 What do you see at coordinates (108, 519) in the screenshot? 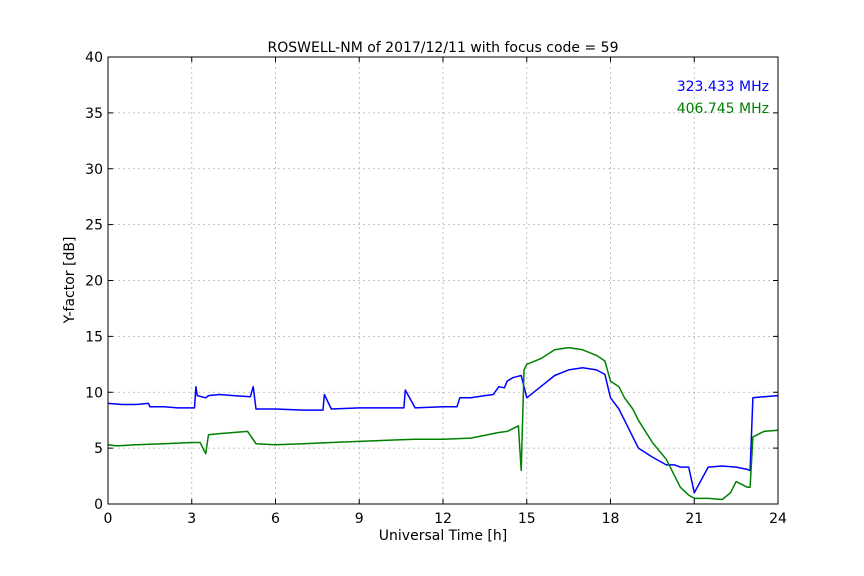
I see `x-tick-label: 0` at bounding box center [108, 519].